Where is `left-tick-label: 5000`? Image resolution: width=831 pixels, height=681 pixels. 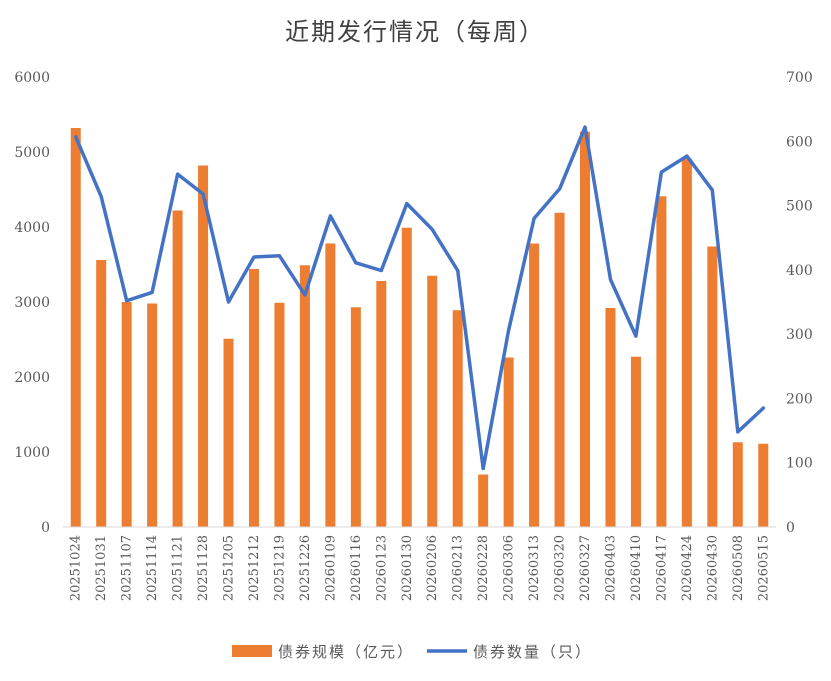
left-tick-label: 5000 is located at coordinates (32, 153).